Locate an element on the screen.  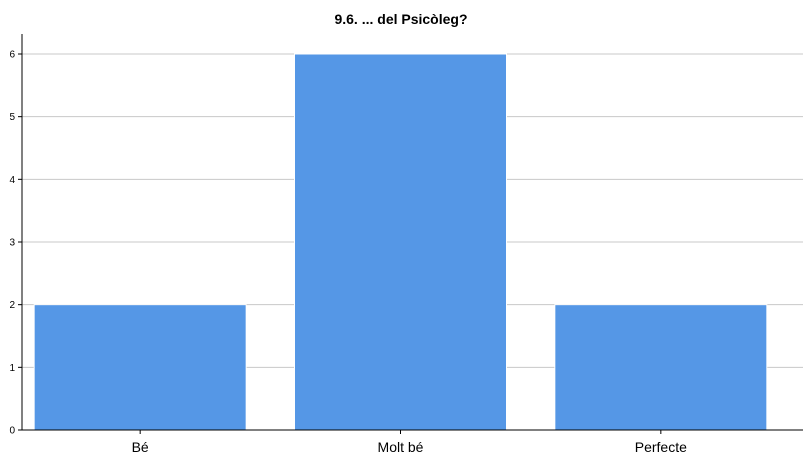
x-tick-label-1: Molt bé is located at coordinates (401, 447).